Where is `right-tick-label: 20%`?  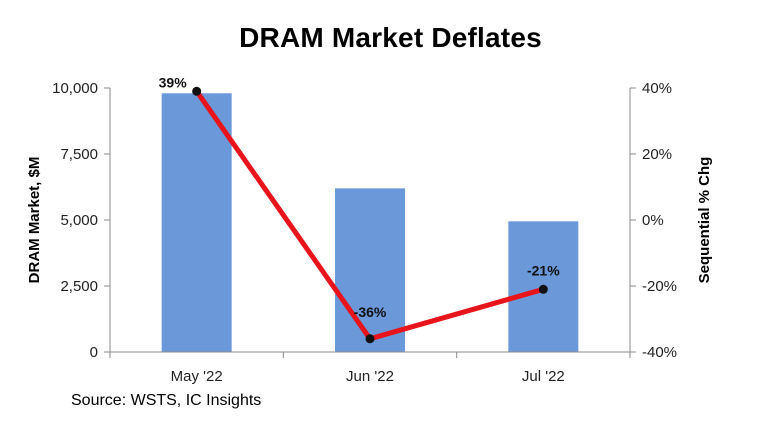
right-tick-label: 20% is located at coordinates (657, 154).